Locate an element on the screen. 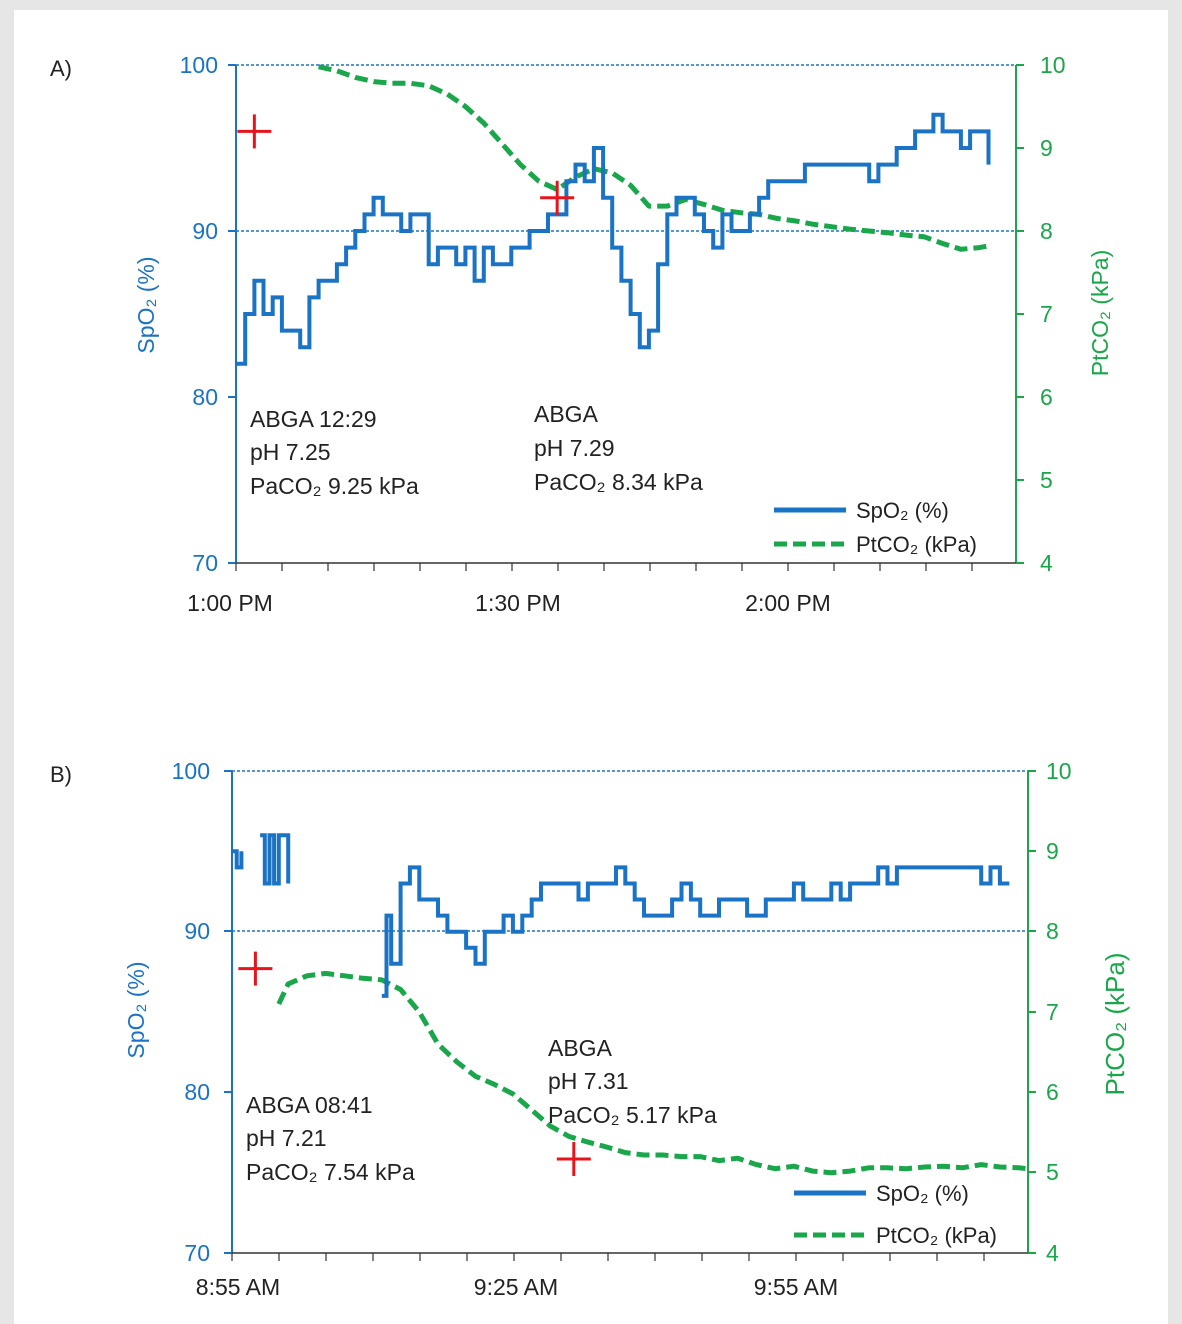 The image size is (1182, 1324). x-tick-label: 1:30 PM is located at coordinates (518, 603).